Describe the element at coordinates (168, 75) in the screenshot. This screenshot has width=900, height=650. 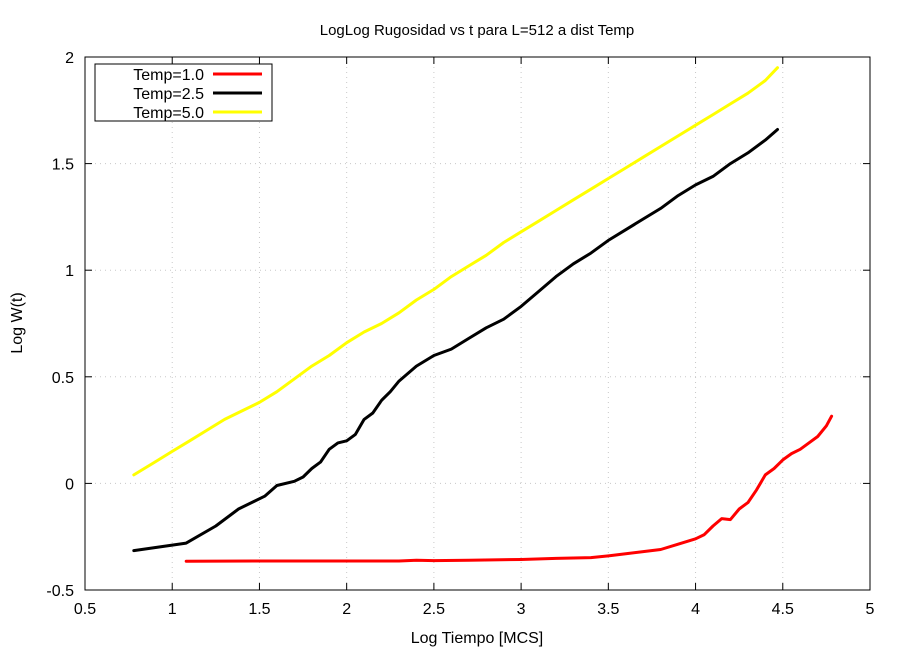
I see `legend-label: Temp=1.0` at that location.